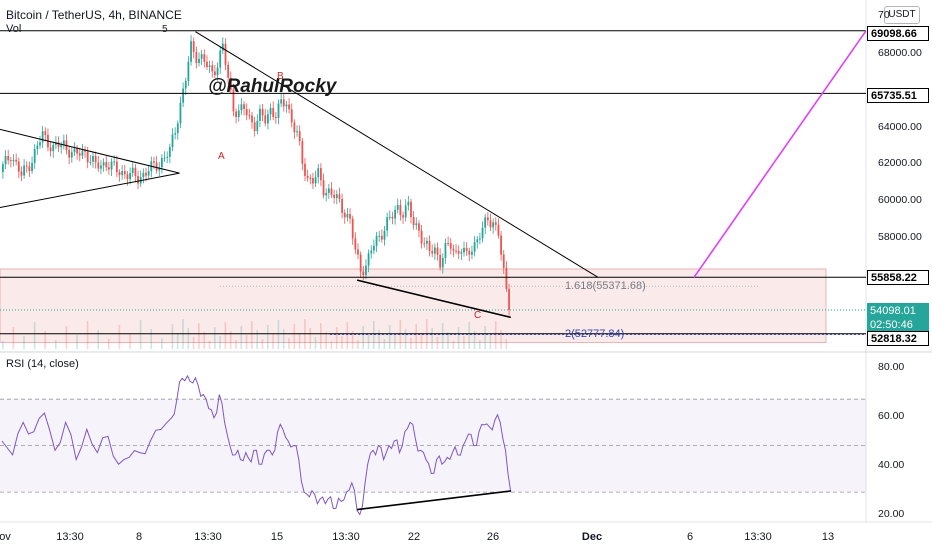 This screenshot has width=932, height=550. What do you see at coordinates (5, 537) in the screenshot?
I see `x-tick: ov` at bounding box center [5, 537].